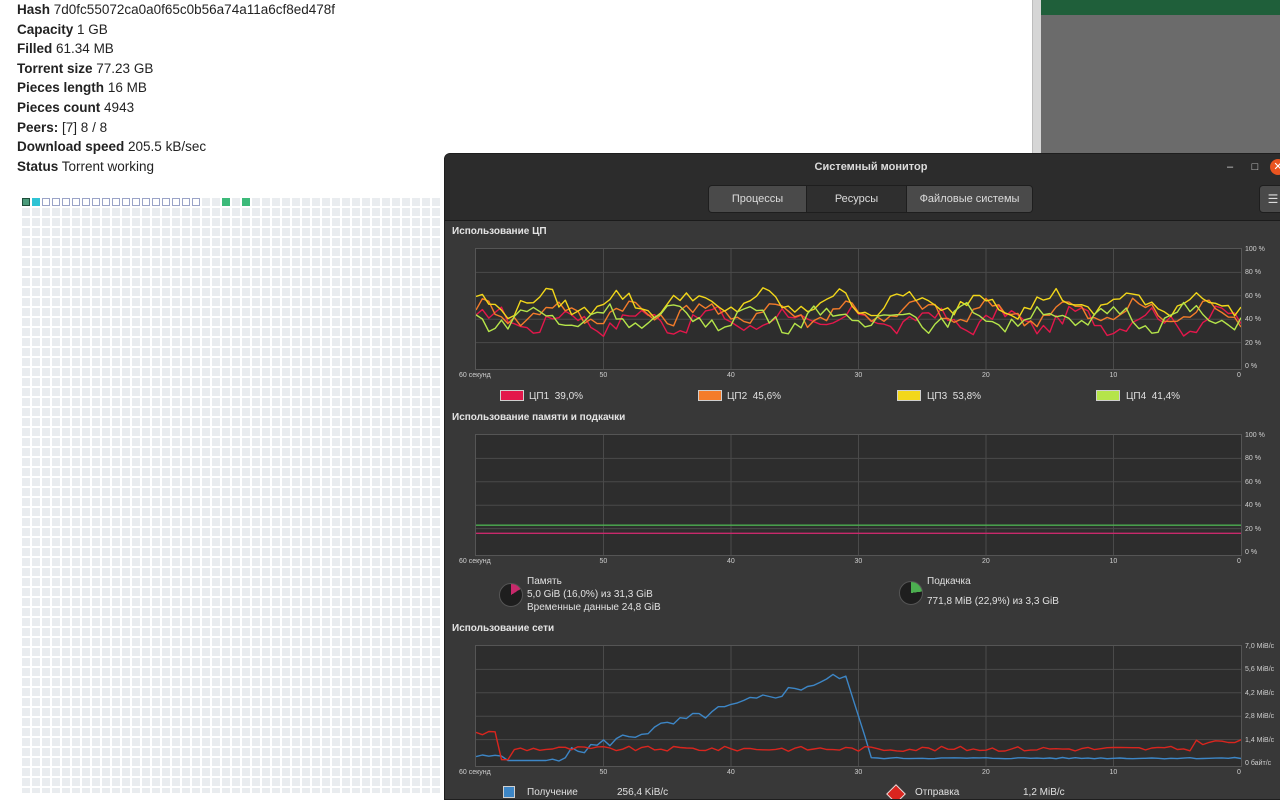 The image size is (1280, 800). Describe the element at coordinates (969, 199) in the screenshot. I see `tab-file-systems: Файловые системы` at that location.